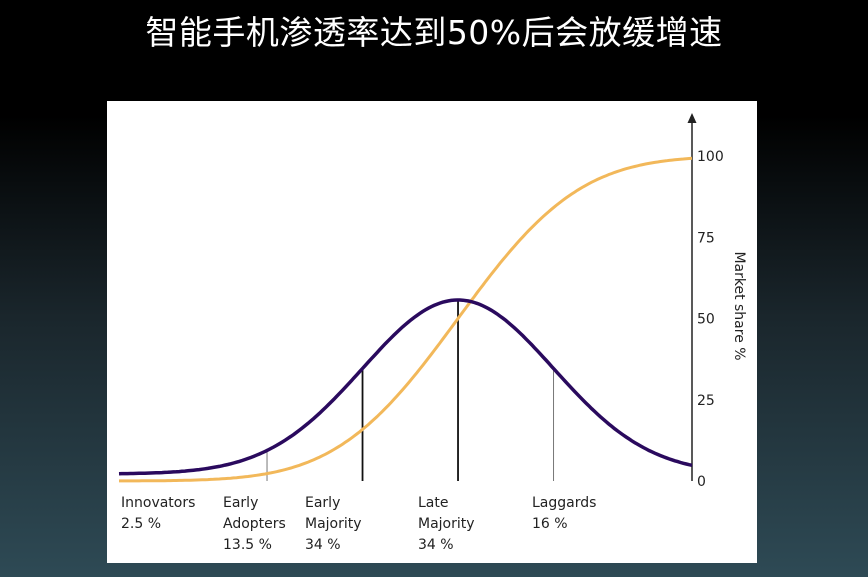 This screenshot has height=577, width=868. Describe the element at coordinates (564, 503) in the screenshot. I see `segment-label-line: Laggards` at that location.